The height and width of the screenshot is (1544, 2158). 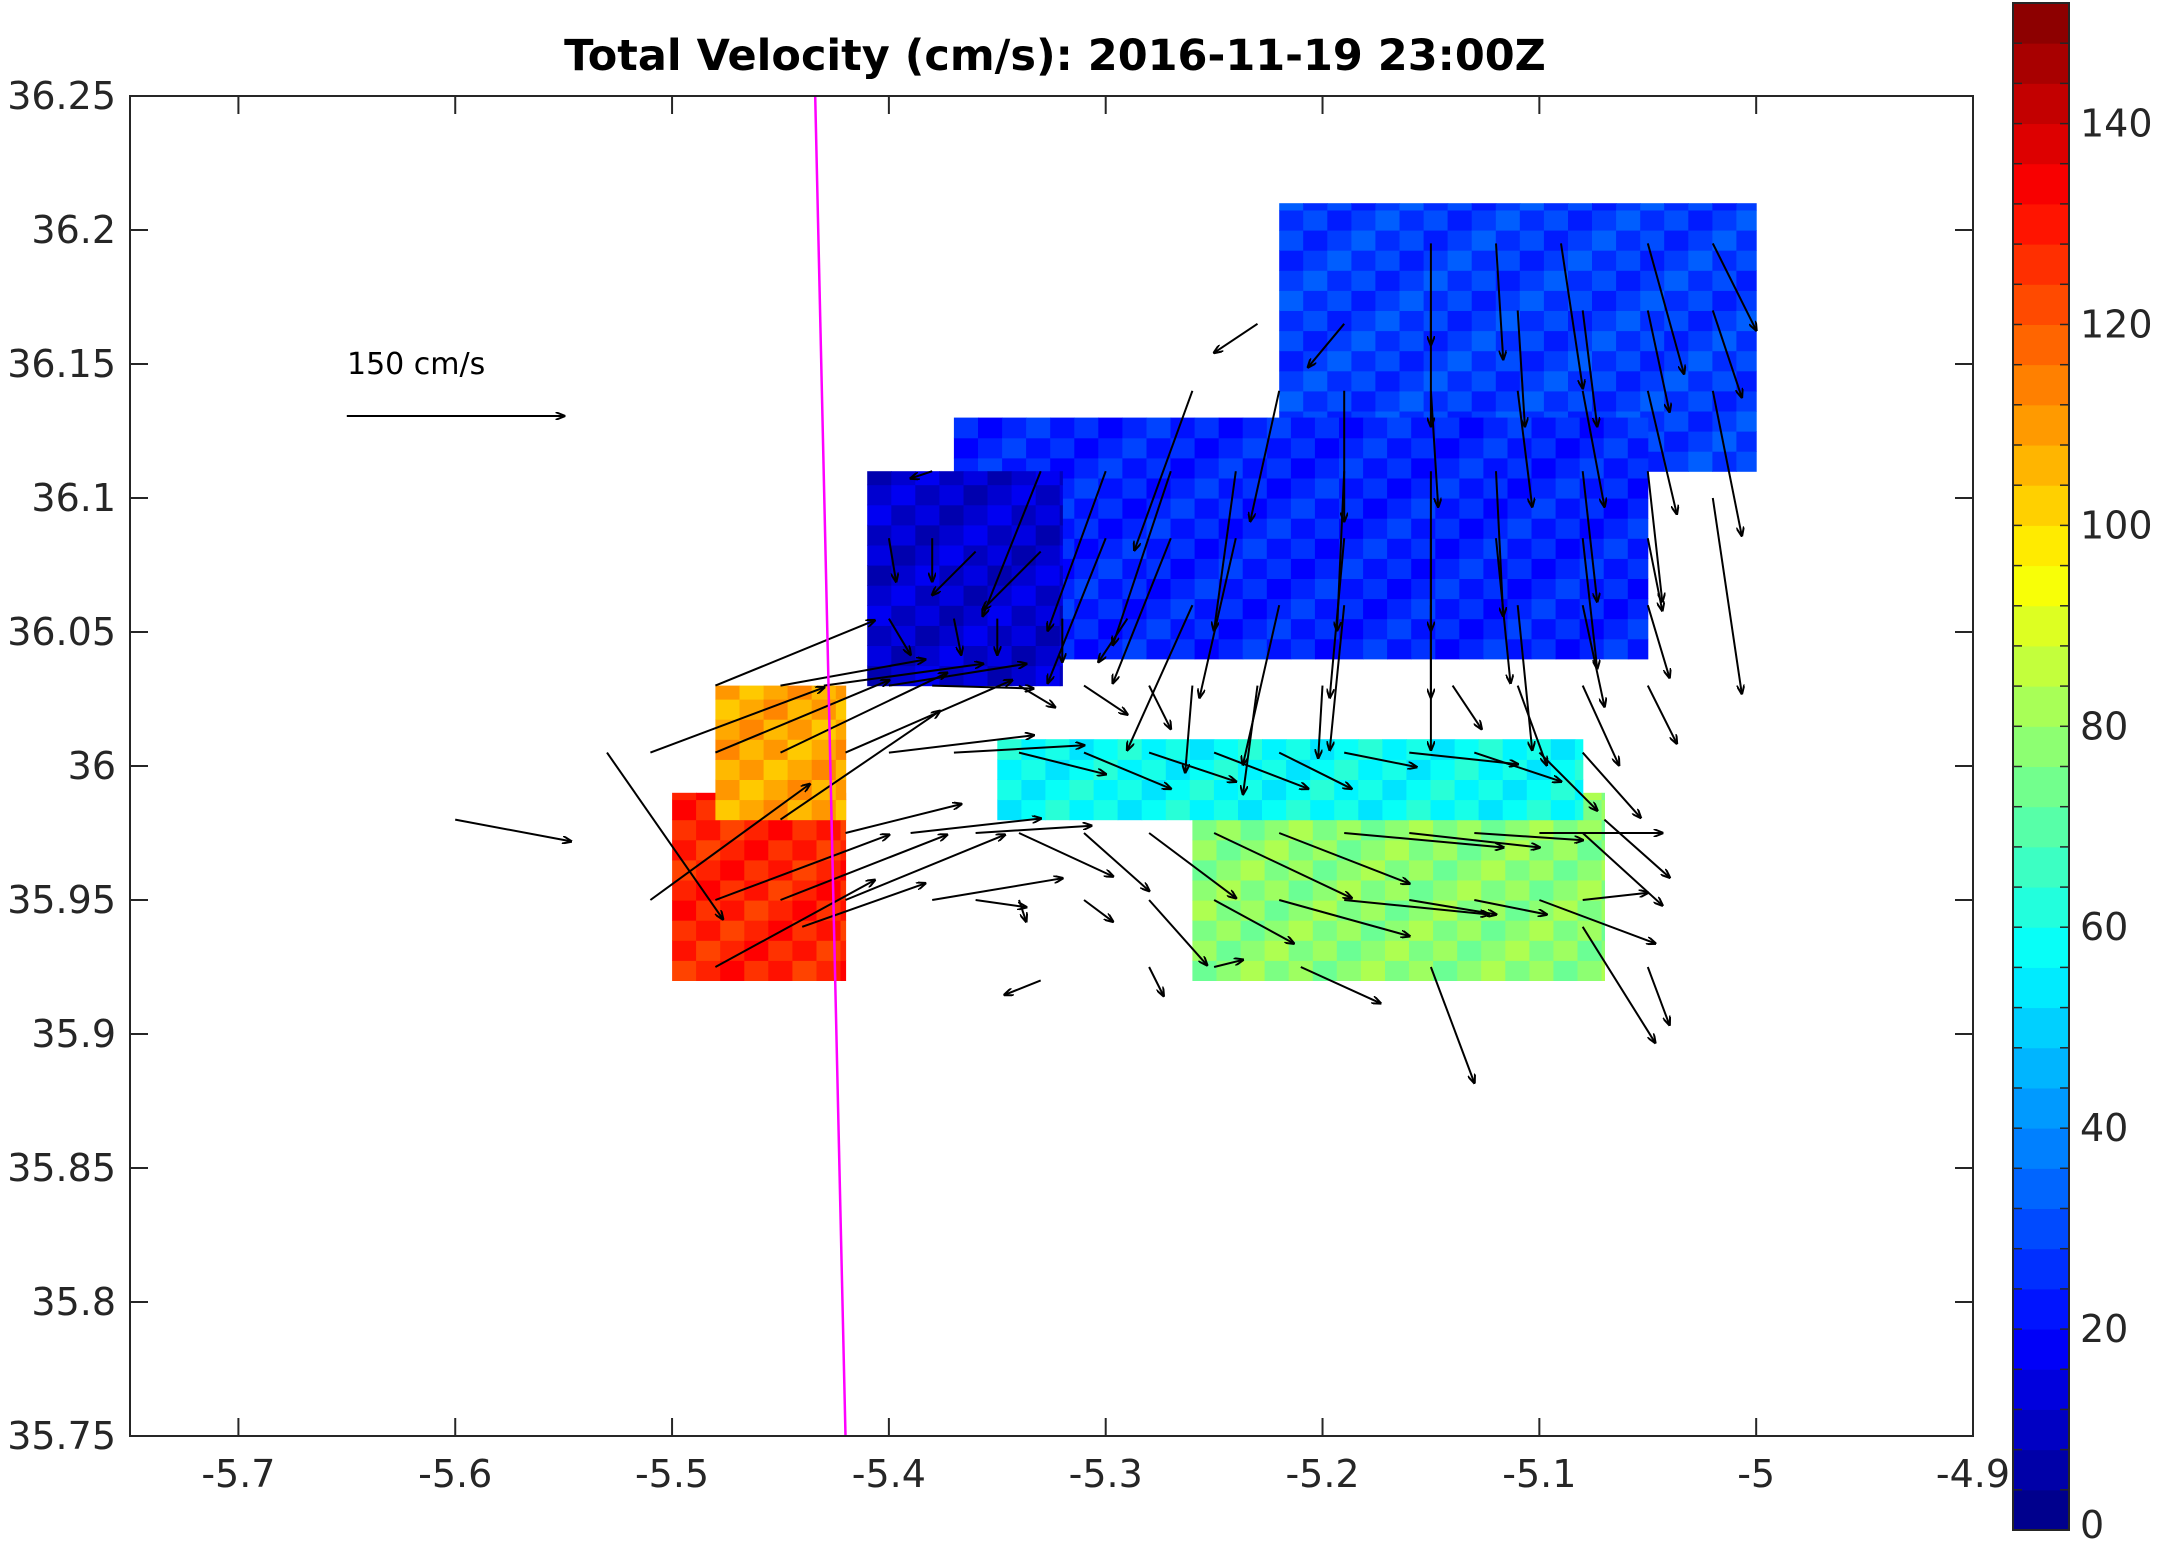 What do you see at coordinates (2082, 773) in the screenshot?
I see `colorbar: 0 20 40 60 80 100 120 140` at bounding box center [2082, 773].